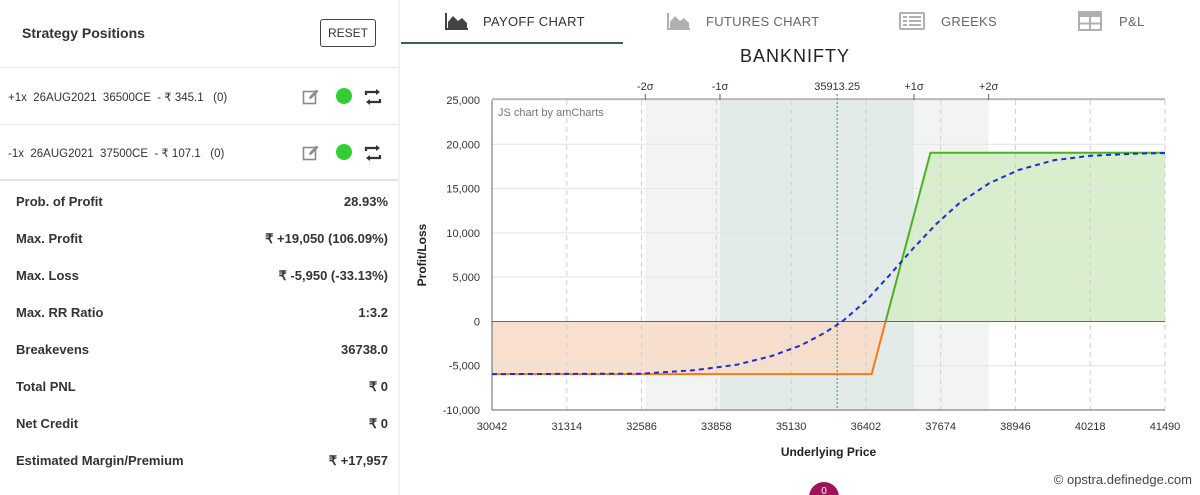 The image size is (1200, 495). I want to click on tab-futures-chart: FUTURES CHART, so click(738, 22).